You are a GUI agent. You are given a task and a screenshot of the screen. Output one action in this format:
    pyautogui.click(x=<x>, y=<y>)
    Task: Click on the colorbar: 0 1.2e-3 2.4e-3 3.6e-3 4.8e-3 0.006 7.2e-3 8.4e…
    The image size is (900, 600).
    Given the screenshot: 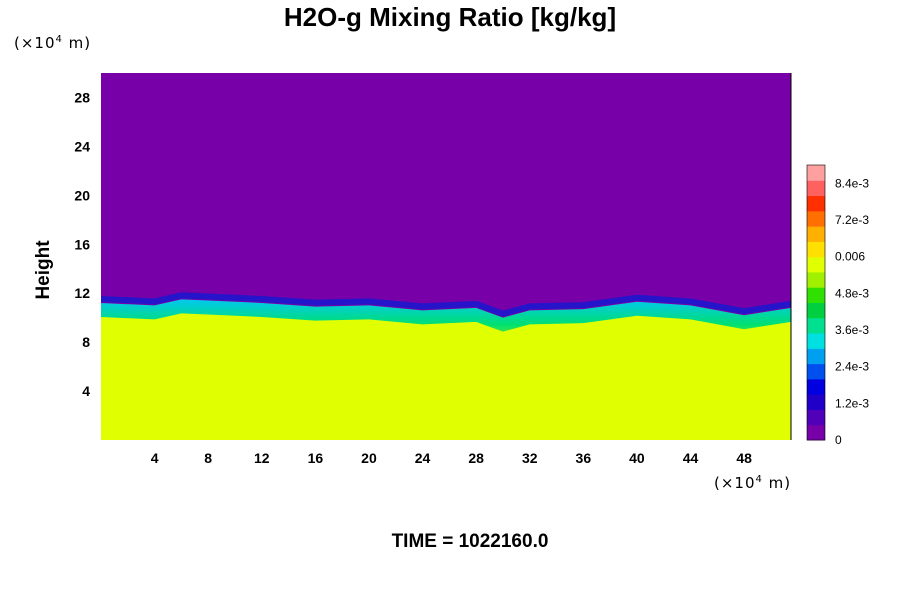 What is the action you would take?
    pyautogui.click(x=837, y=305)
    